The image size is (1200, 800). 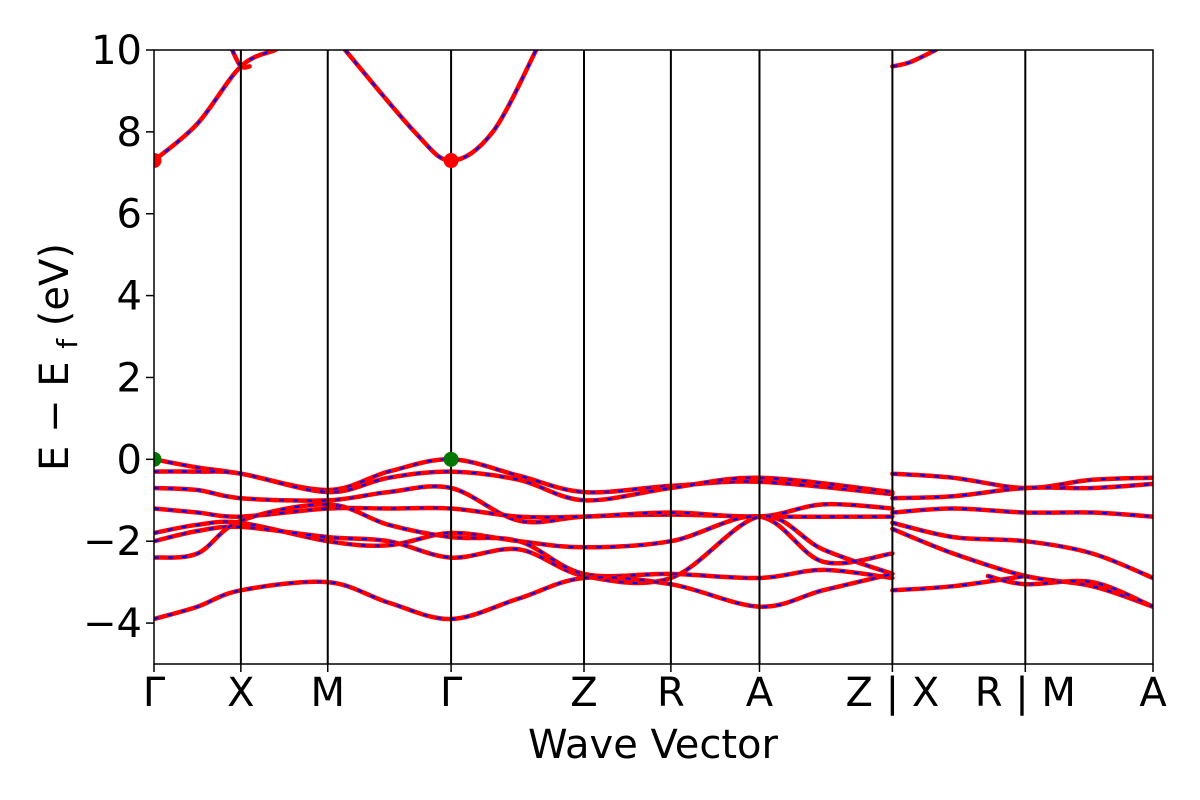 I want to click on x-axis-title: Wave Vector, so click(x=653, y=745).